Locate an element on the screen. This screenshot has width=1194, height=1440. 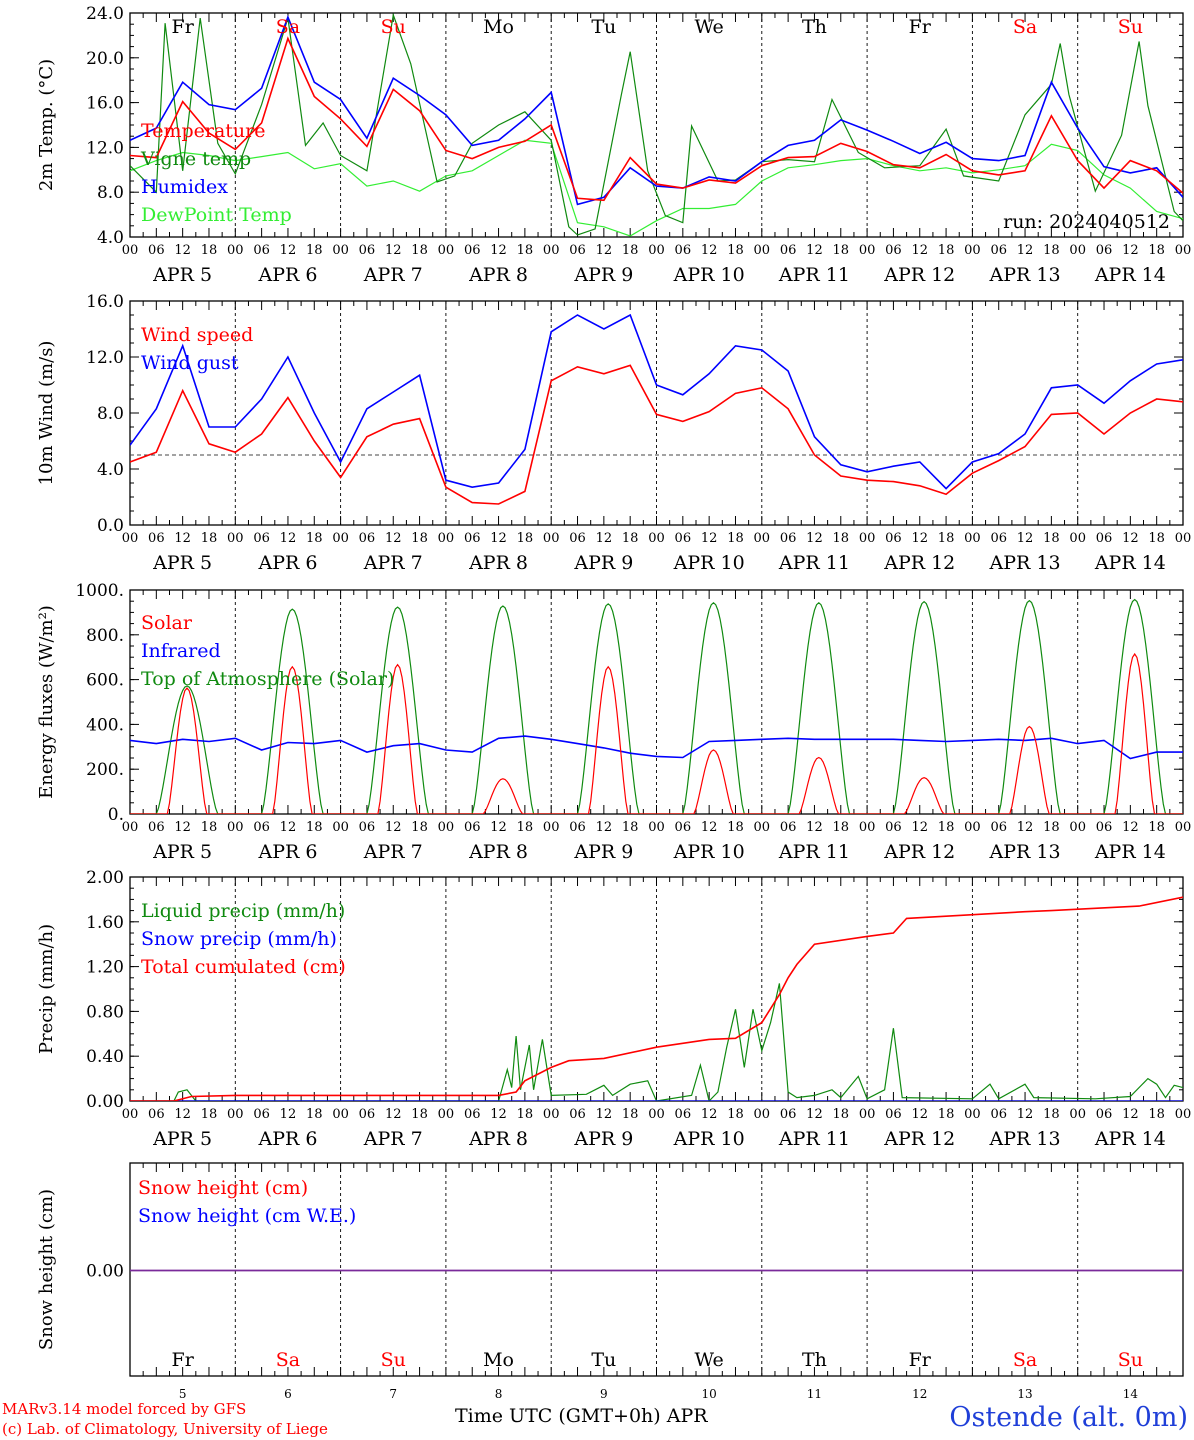
series-line-humidex is located at coordinates (656, 110).